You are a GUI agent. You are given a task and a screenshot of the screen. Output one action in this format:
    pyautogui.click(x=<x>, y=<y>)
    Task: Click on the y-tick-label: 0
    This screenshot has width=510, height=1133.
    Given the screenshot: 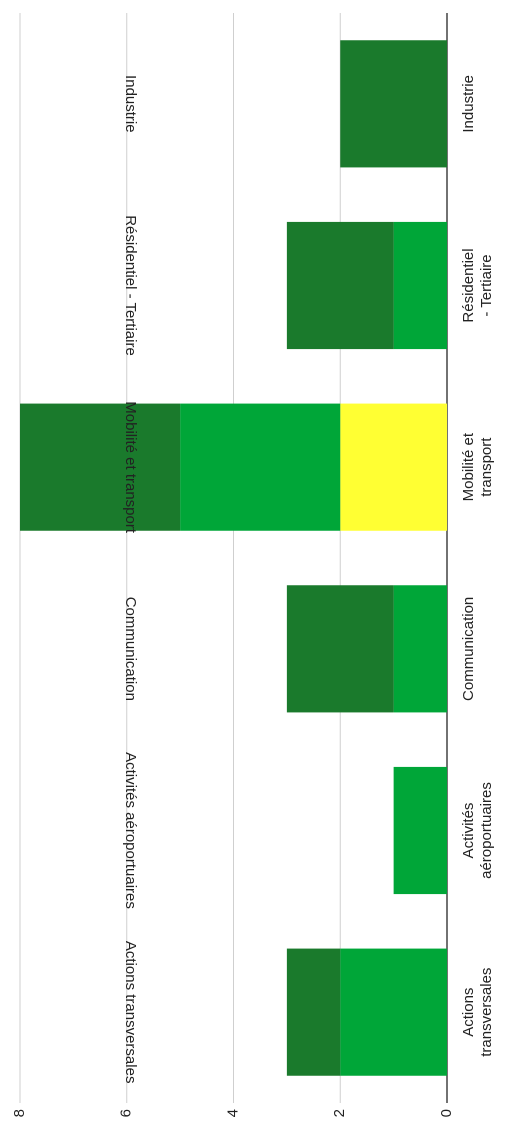 What is the action you would take?
    pyautogui.click(x=446, y=1113)
    